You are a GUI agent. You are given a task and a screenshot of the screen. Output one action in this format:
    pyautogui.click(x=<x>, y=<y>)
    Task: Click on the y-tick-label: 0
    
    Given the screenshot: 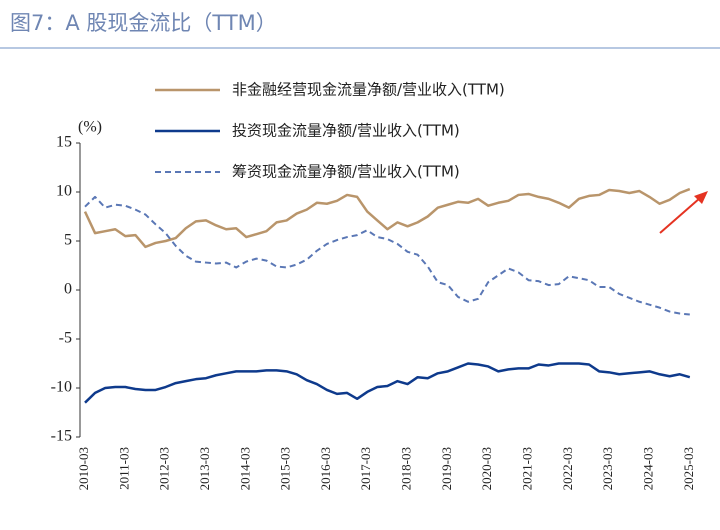 What is the action you would take?
    pyautogui.click(x=68, y=289)
    